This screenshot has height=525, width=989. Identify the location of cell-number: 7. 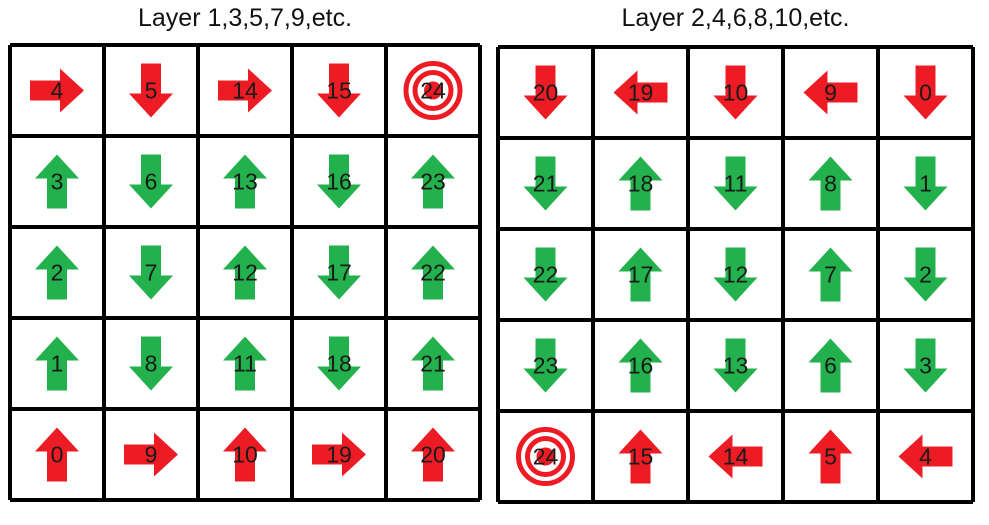
(151, 273).